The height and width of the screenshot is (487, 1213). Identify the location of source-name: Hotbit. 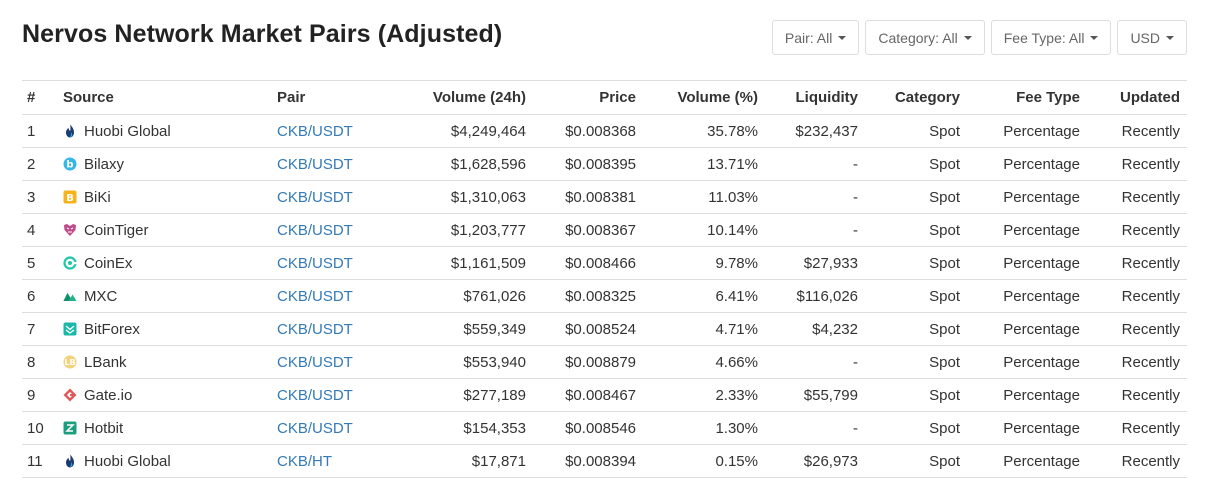
(104, 428).